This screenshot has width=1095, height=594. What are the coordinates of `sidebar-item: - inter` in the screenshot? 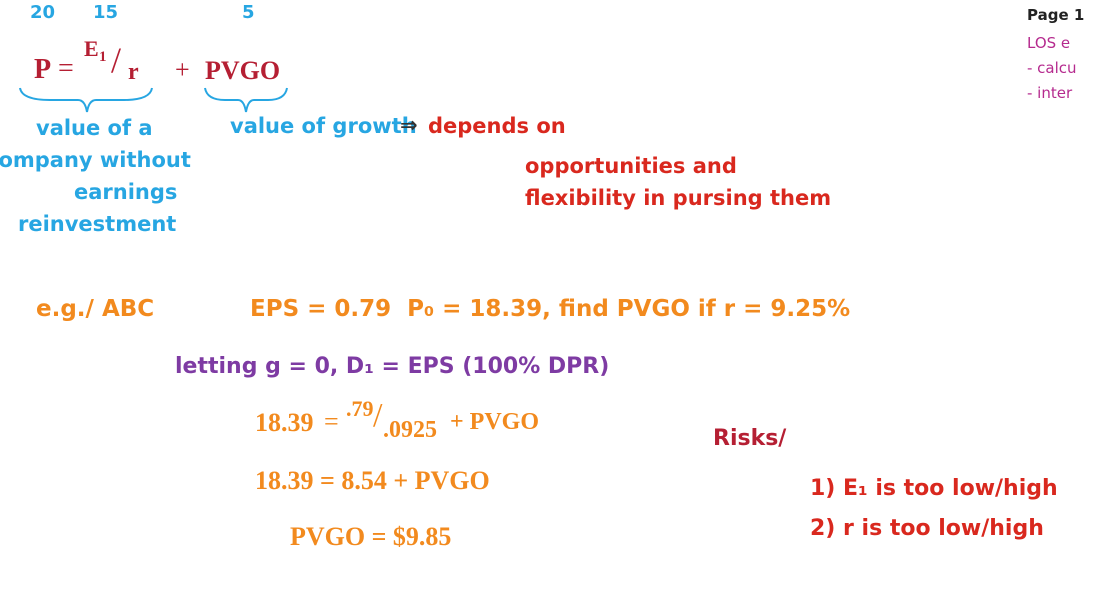 It's located at (1050, 93).